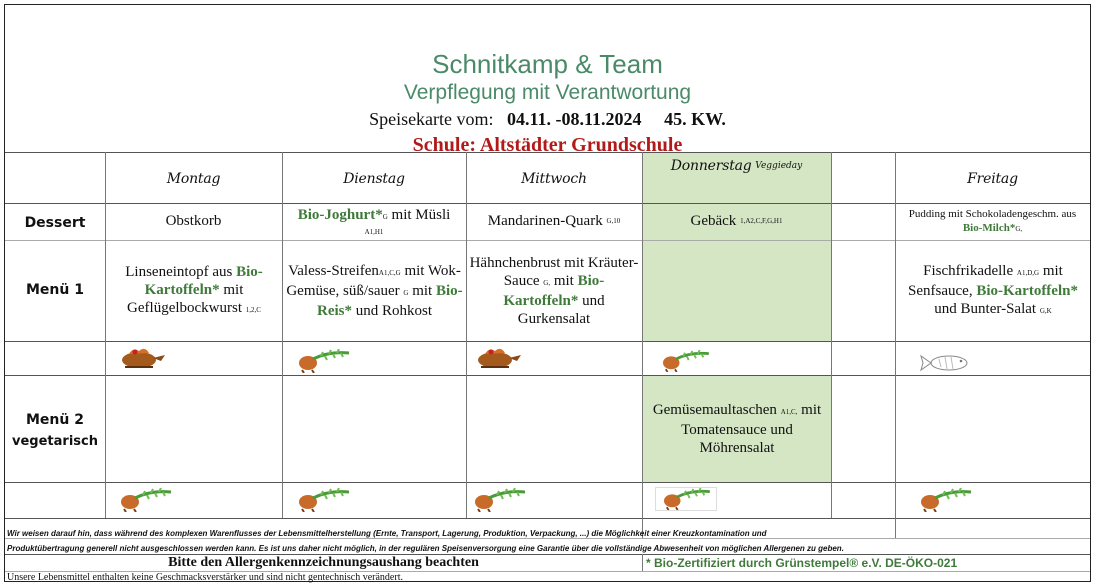 The width and height of the screenshot is (1095, 588). I want to click on dish-text: Gemüsemaultaschen, so click(714, 410).